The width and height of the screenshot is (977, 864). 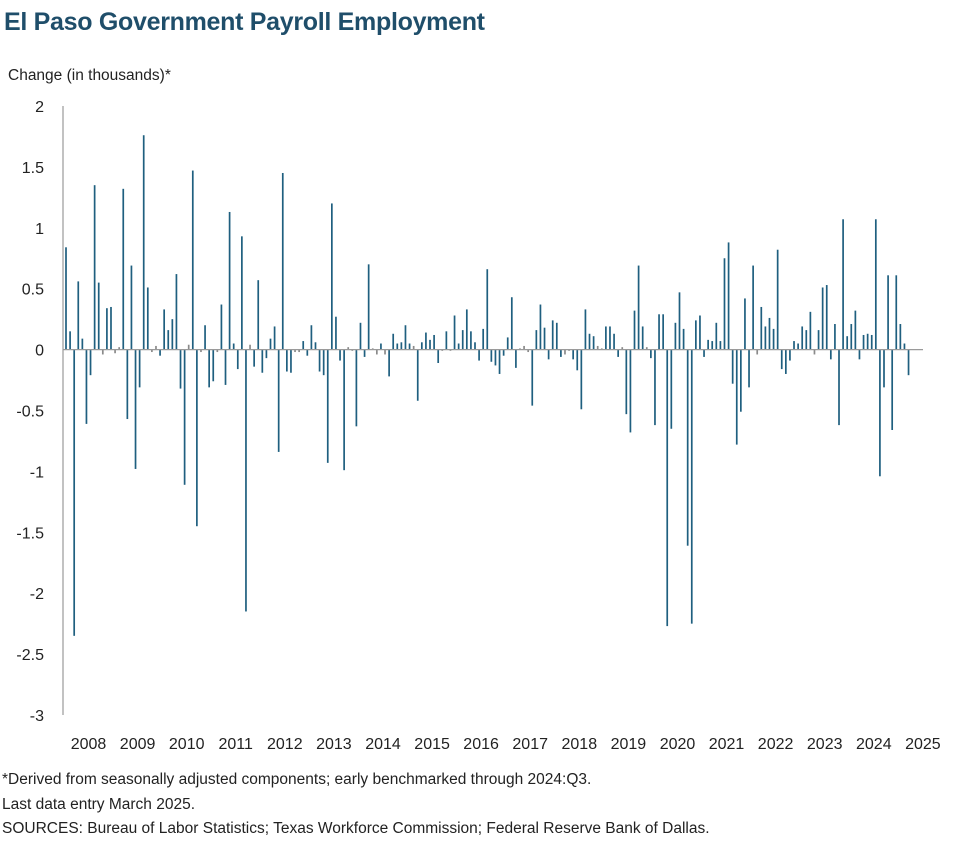 I want to click on y-tick-labels: 2 1.5 1 0.5 0 -0.5 -1 -1.5 -2 -2.5 -3, so click(x=30, y=412).